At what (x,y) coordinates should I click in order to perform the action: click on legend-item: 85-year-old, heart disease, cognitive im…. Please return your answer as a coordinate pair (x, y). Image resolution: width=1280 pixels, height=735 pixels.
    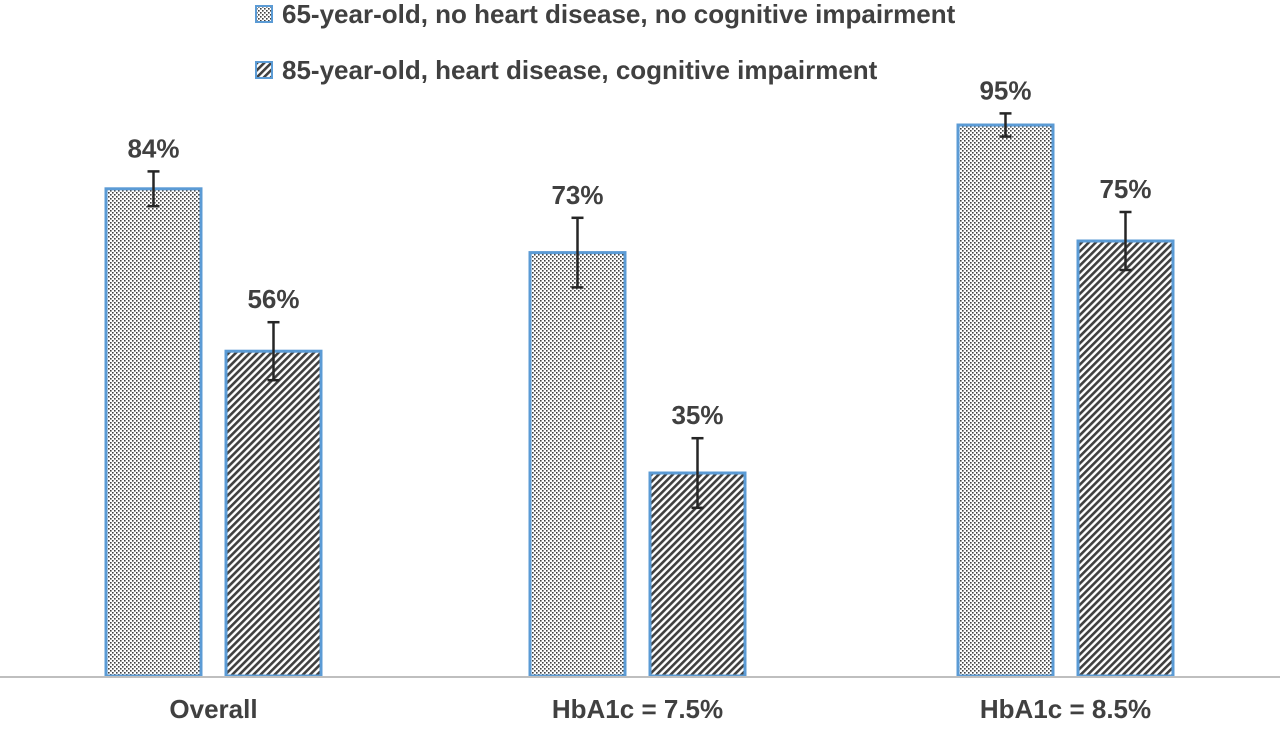
    Looking at the image, I should click on (566, 70).